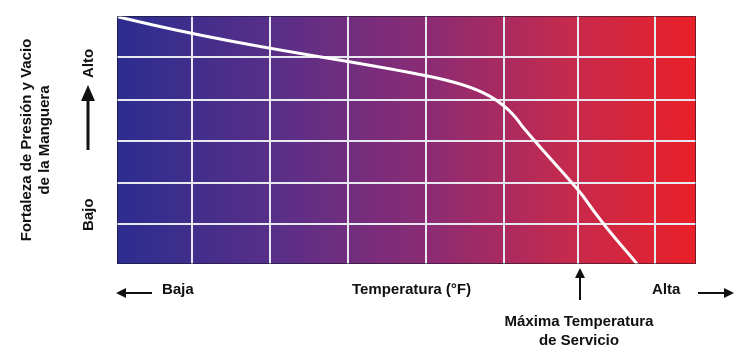 The image size is (739, 351). What do you see at coordinates (579, 331) in the screenshot?
I see `max-service-temp-label: Máxima Temperatura de Servicio` at bounding box center [579, 331].